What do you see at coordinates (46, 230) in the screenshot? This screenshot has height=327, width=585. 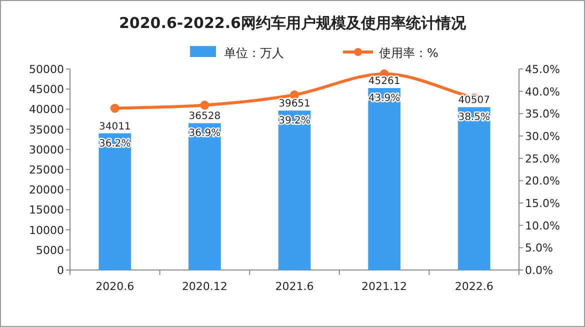 I see `y-tick-label: 10000` at bounding box center [46, 230].